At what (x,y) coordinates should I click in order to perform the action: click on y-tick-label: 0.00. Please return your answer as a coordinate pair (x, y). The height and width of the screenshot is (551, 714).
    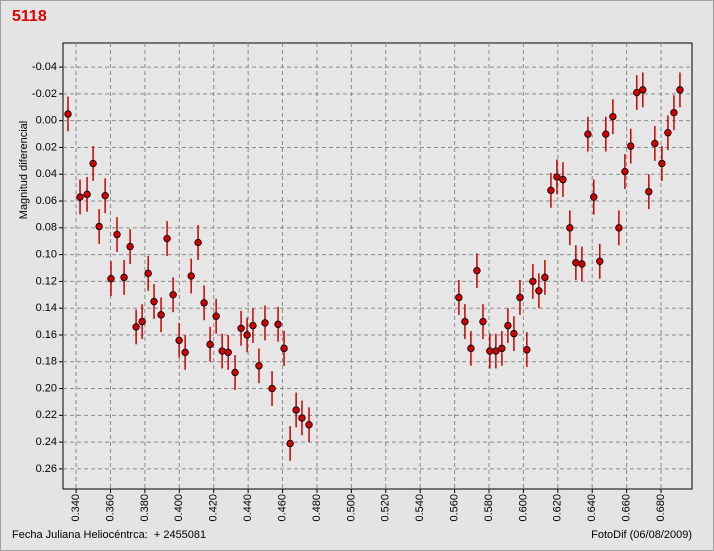
    Looking at the image, I should click on (46, 121).